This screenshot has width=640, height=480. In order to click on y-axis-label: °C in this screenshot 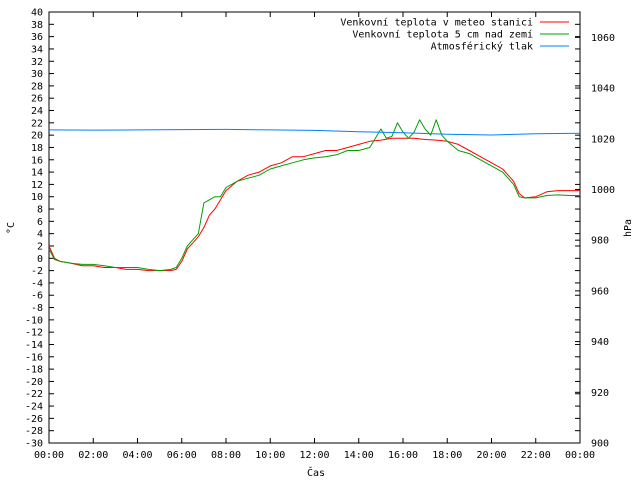, I will do `click(11, 228)`.